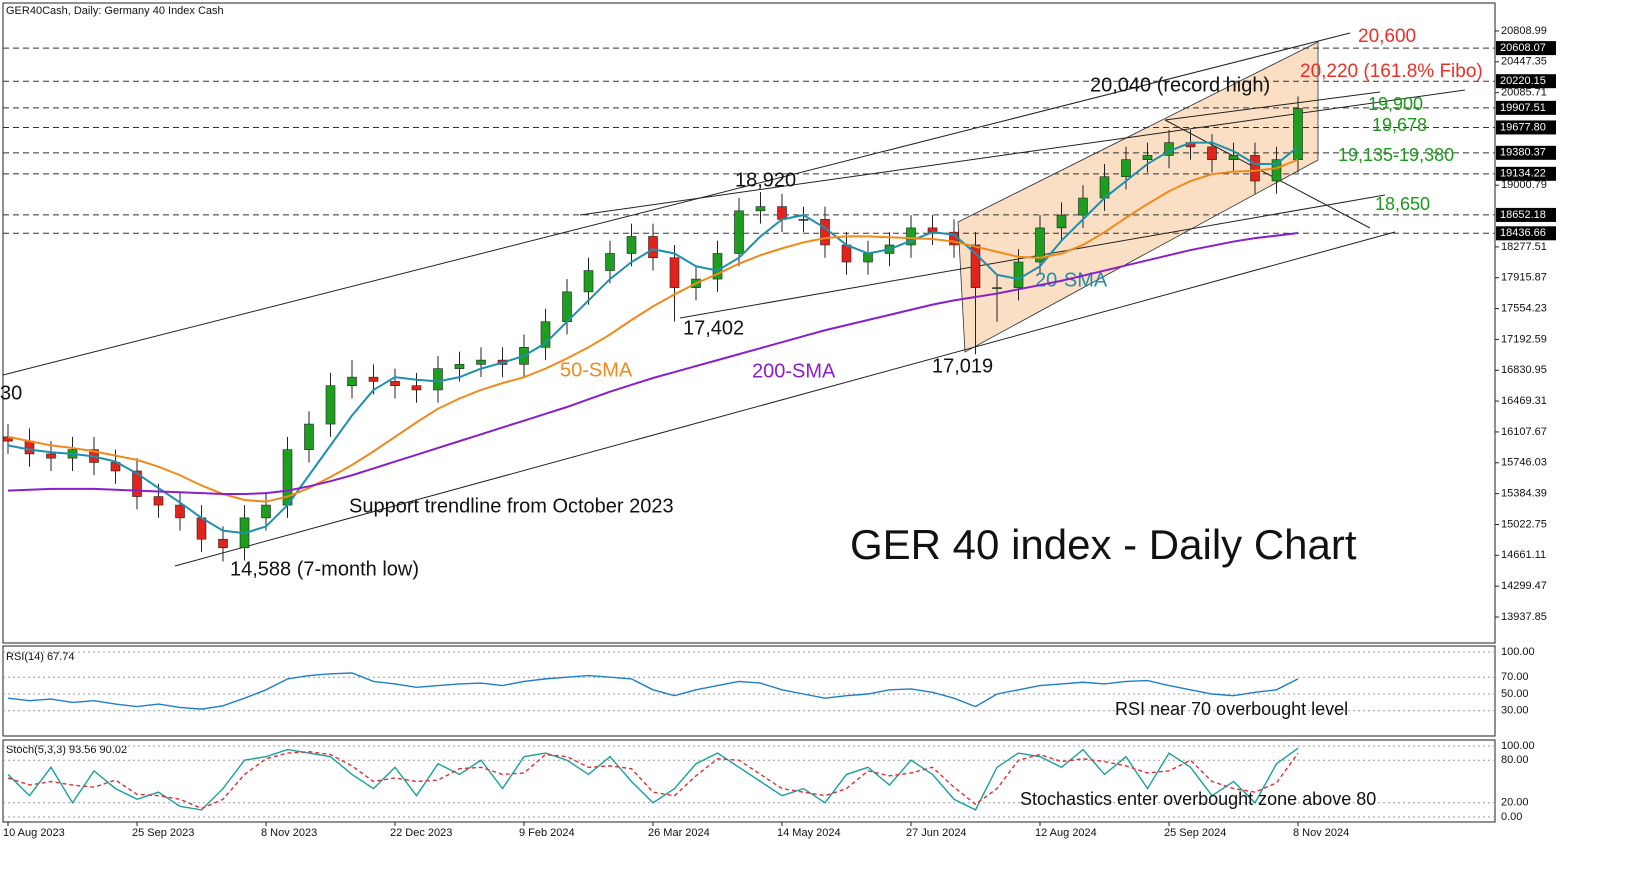 This screenshot has width=1627, height=877. I want to click on y-tick-label: 50.00, so click(1515, 694).